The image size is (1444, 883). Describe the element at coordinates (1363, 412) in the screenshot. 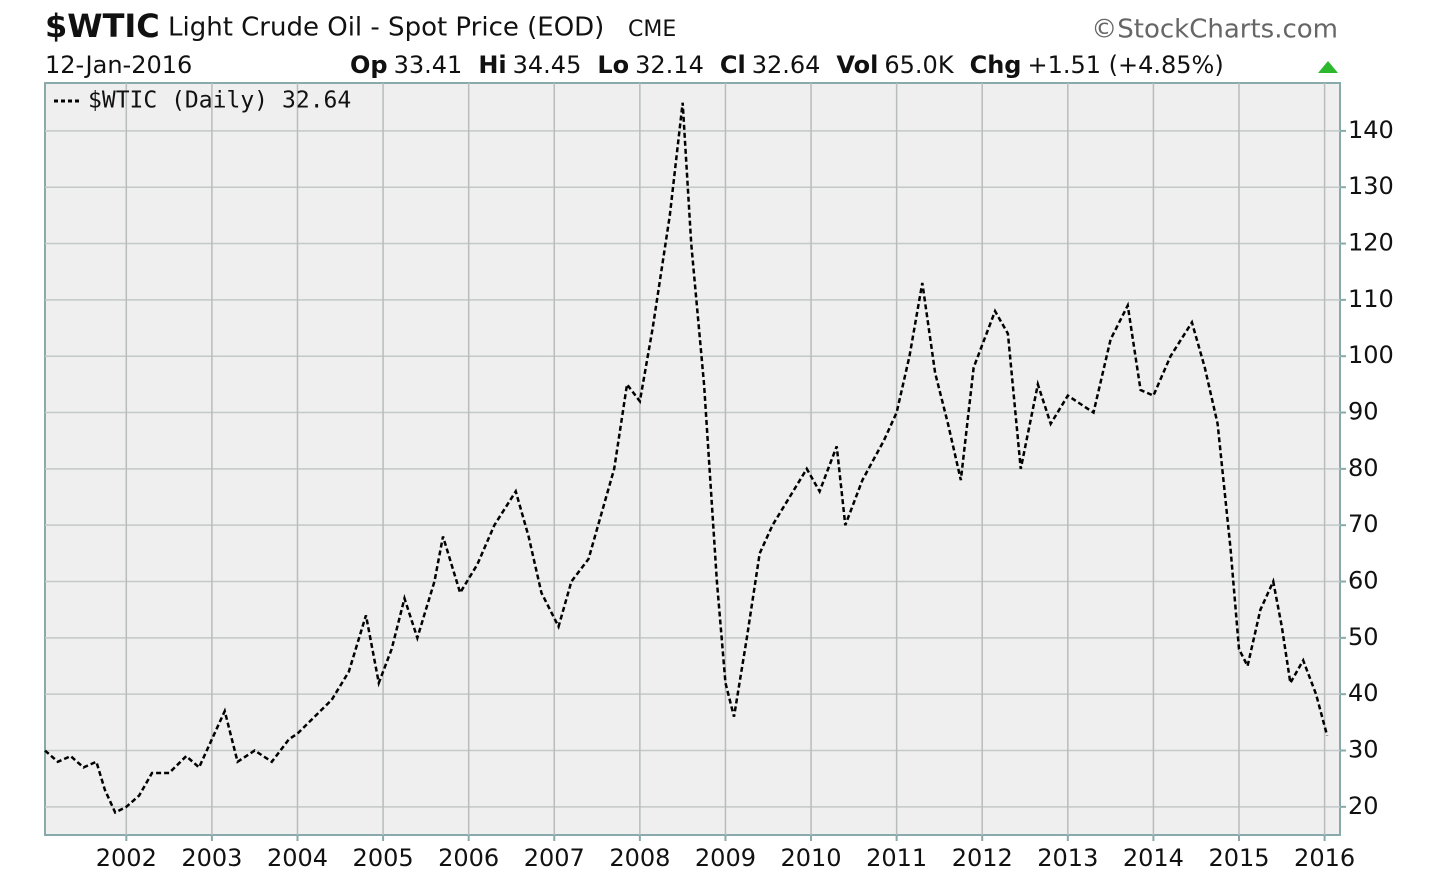

I see `y-tick-label: 90` at that location.